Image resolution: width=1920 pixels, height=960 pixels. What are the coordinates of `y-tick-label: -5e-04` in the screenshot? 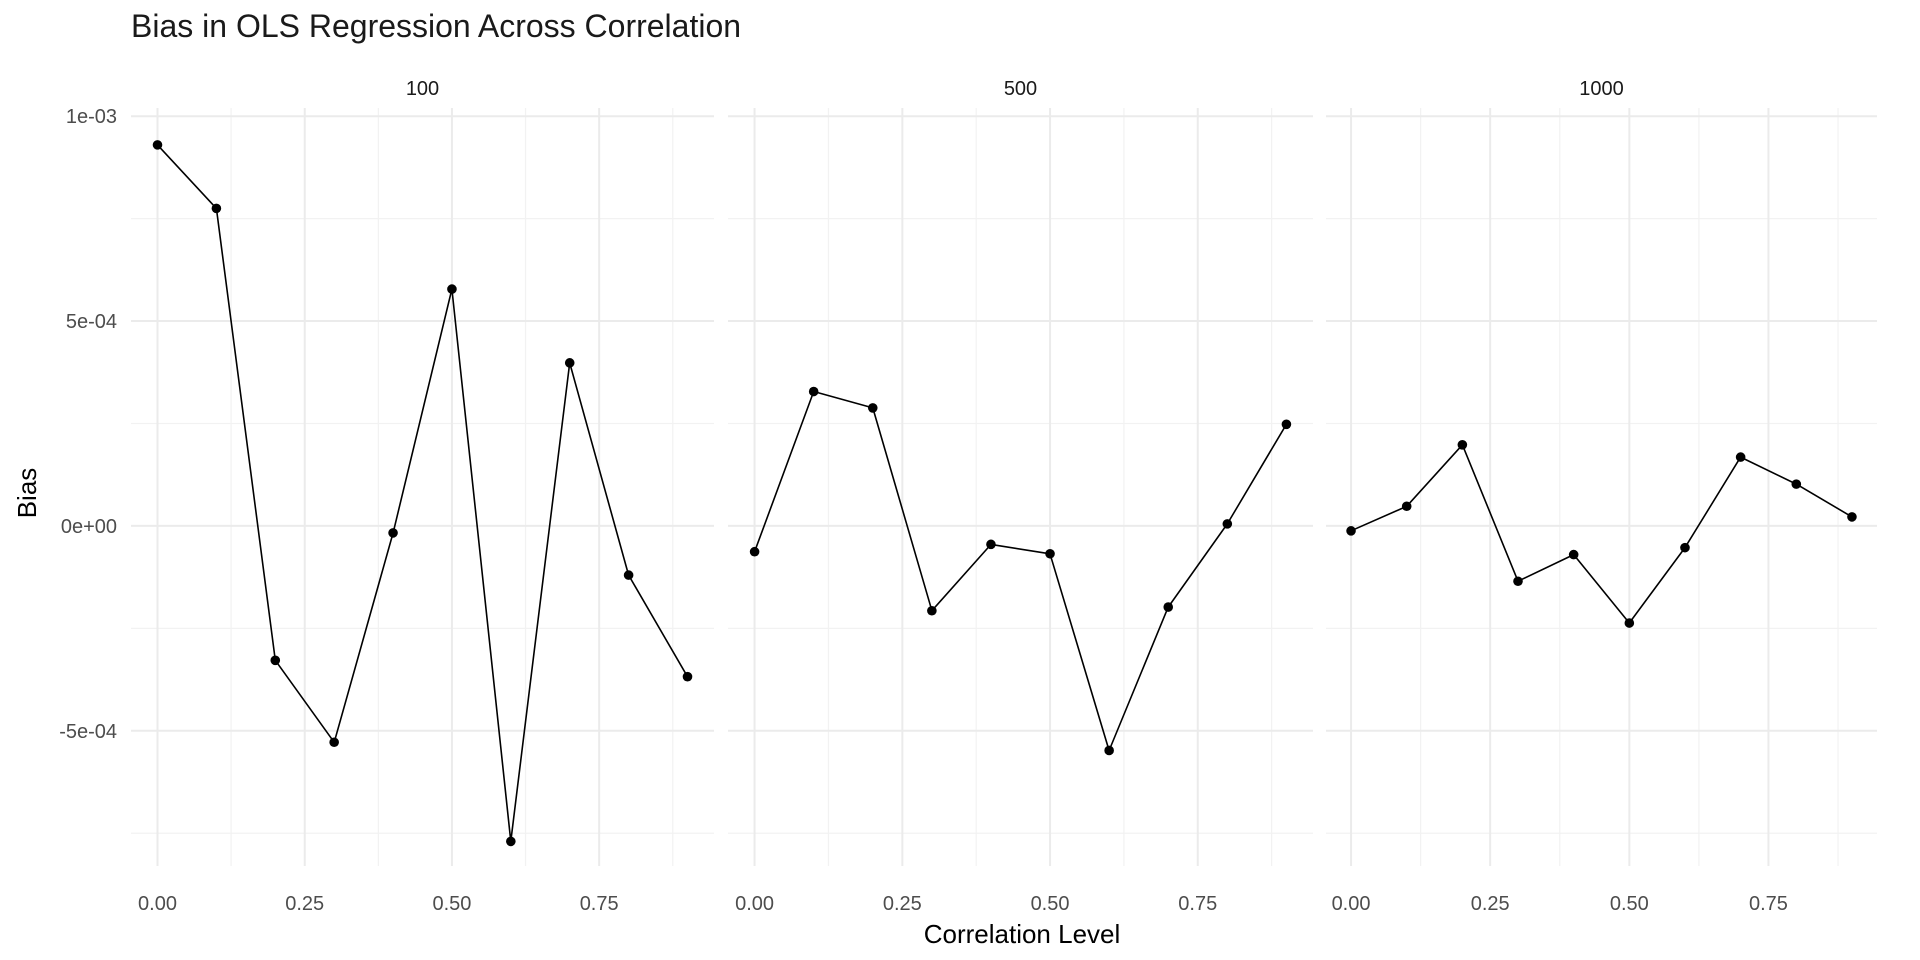 It's located at (88, 732).